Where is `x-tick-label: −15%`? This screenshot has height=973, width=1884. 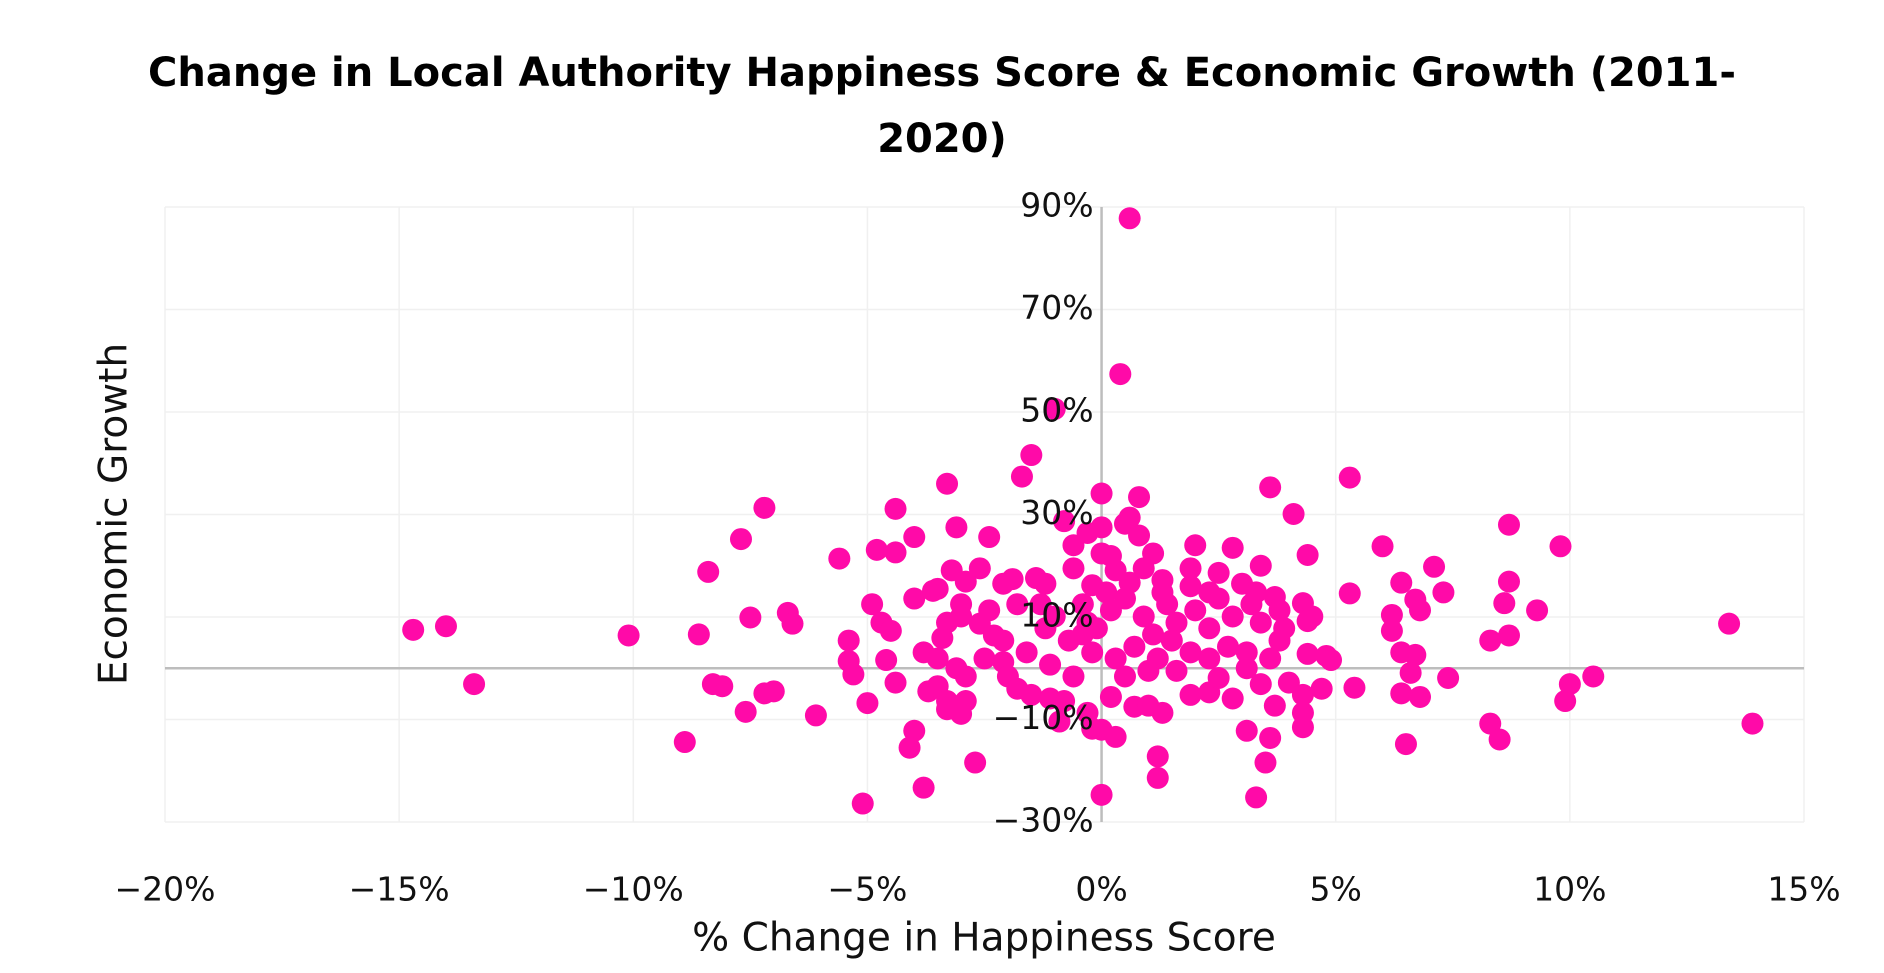 x-tick-label: −15% is located at coordinates (399, 889).